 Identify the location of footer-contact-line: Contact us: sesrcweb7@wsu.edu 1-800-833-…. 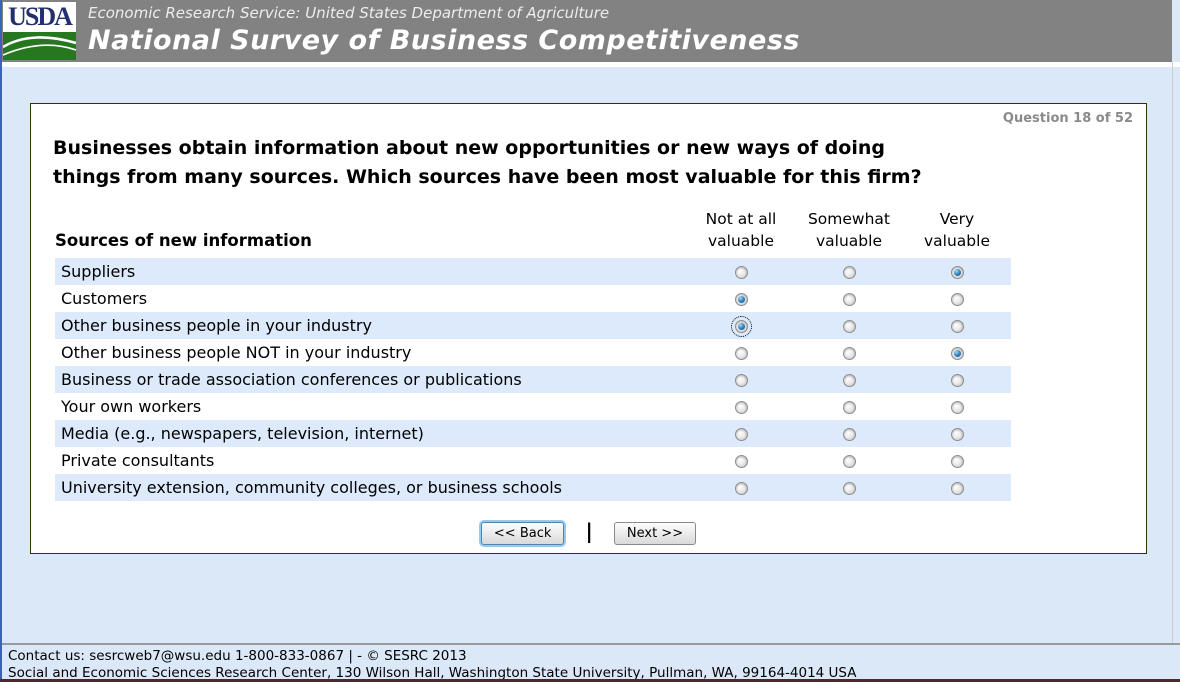
(237, 656).